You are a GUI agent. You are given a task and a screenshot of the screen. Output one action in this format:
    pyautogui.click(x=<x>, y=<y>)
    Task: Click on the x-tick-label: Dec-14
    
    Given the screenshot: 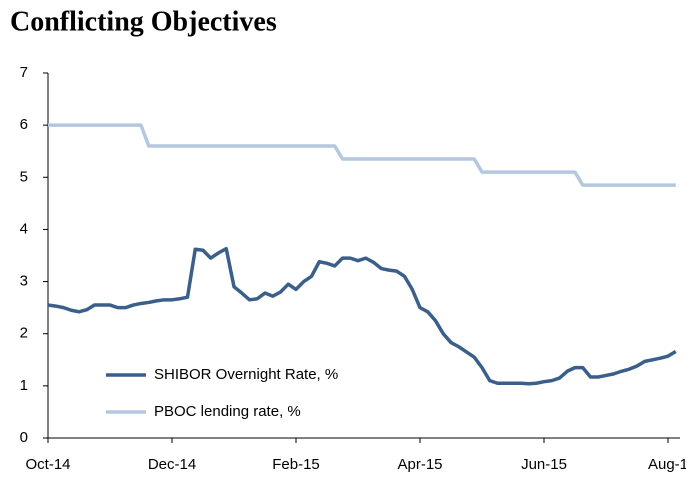 What is the action you would take?
    pyautogui.click(x=172, y=464)
    